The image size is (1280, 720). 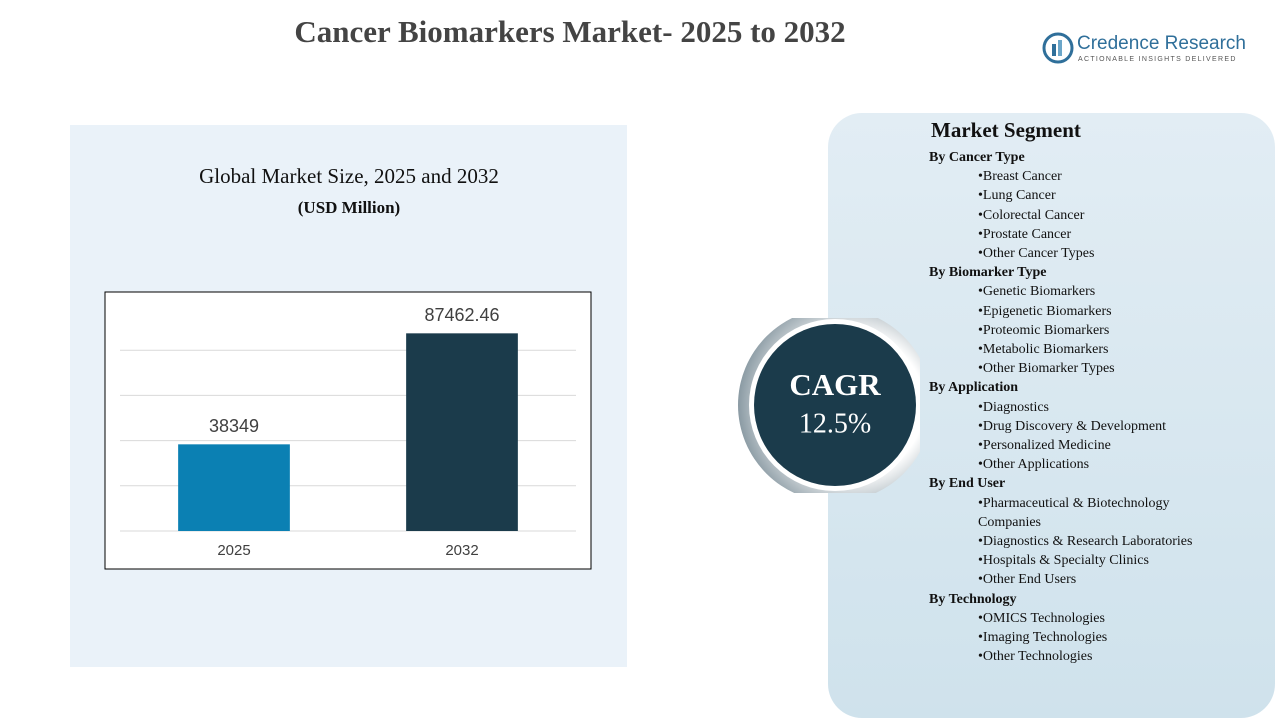 I want to click on segment-item: Other End Users, so click(x=1078, y=579).